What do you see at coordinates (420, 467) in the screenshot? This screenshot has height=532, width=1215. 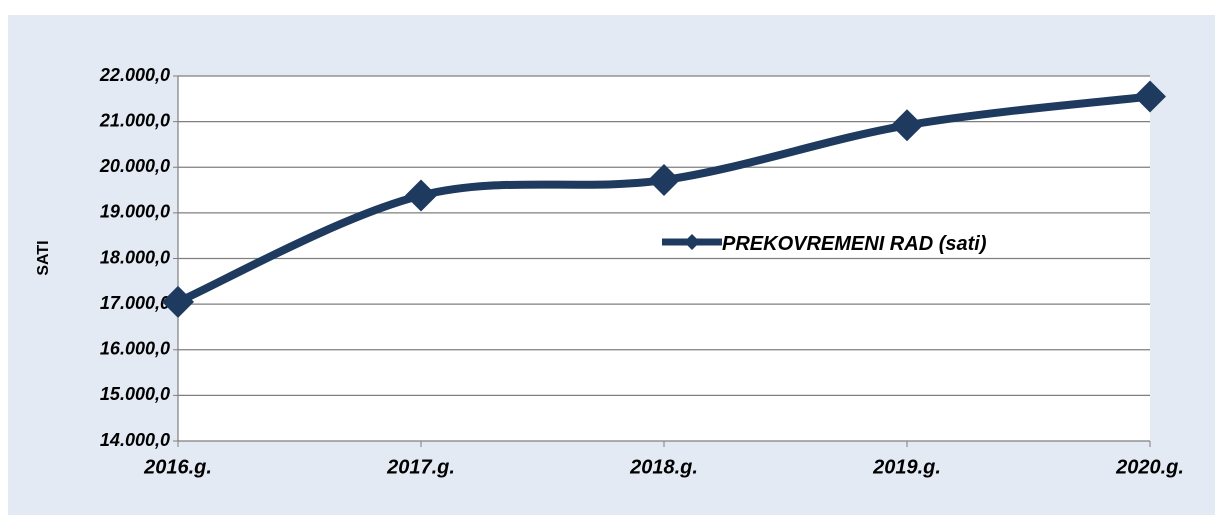 I see `x-tick-label: 2017.g.` at bounding box center [420, 467].